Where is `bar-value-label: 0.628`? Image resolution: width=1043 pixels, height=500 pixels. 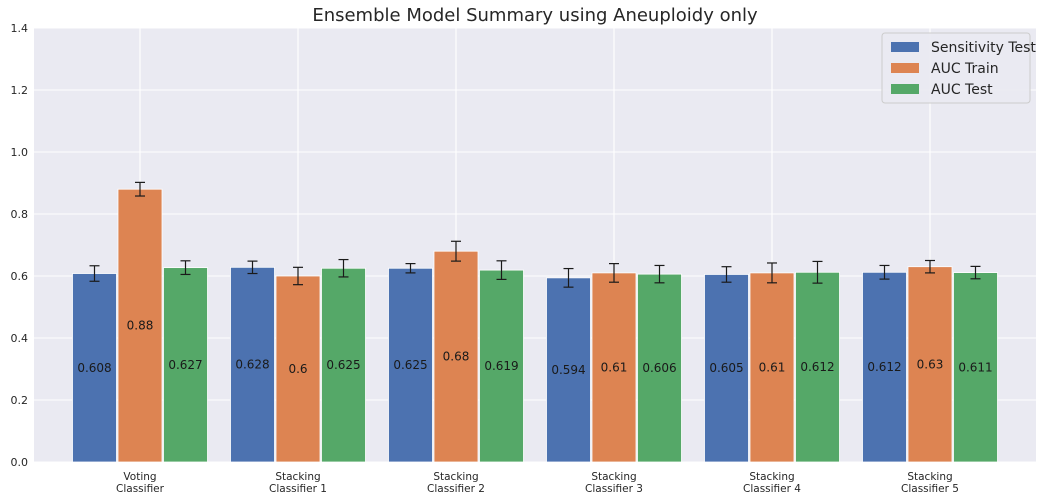
bar-value-label: 0.628 is located at coordinates (252, 365).